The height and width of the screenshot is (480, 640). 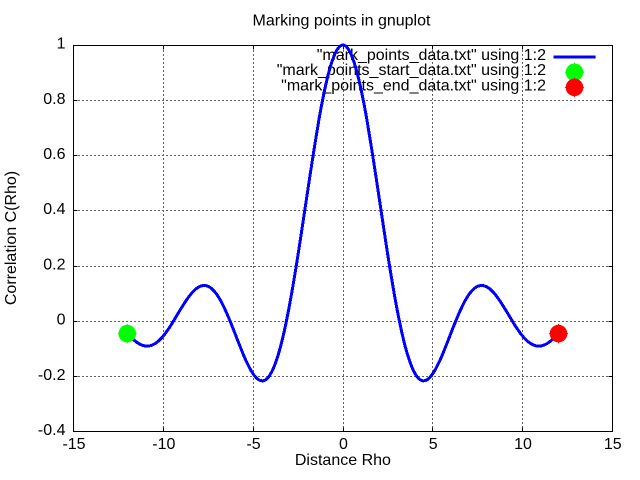 I want to click on svg-text: -5, so click(x=253, y=444).